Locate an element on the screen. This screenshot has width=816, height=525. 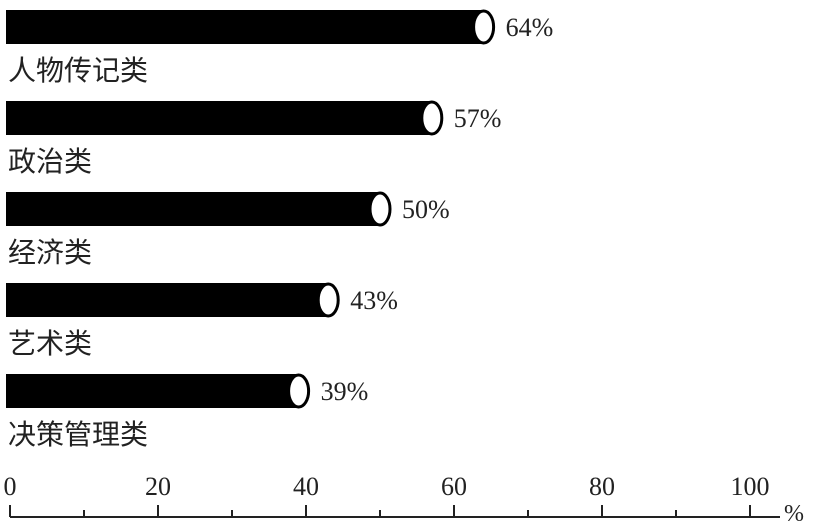
category-label: 人物传记类 is located at coordinates (78, 70).